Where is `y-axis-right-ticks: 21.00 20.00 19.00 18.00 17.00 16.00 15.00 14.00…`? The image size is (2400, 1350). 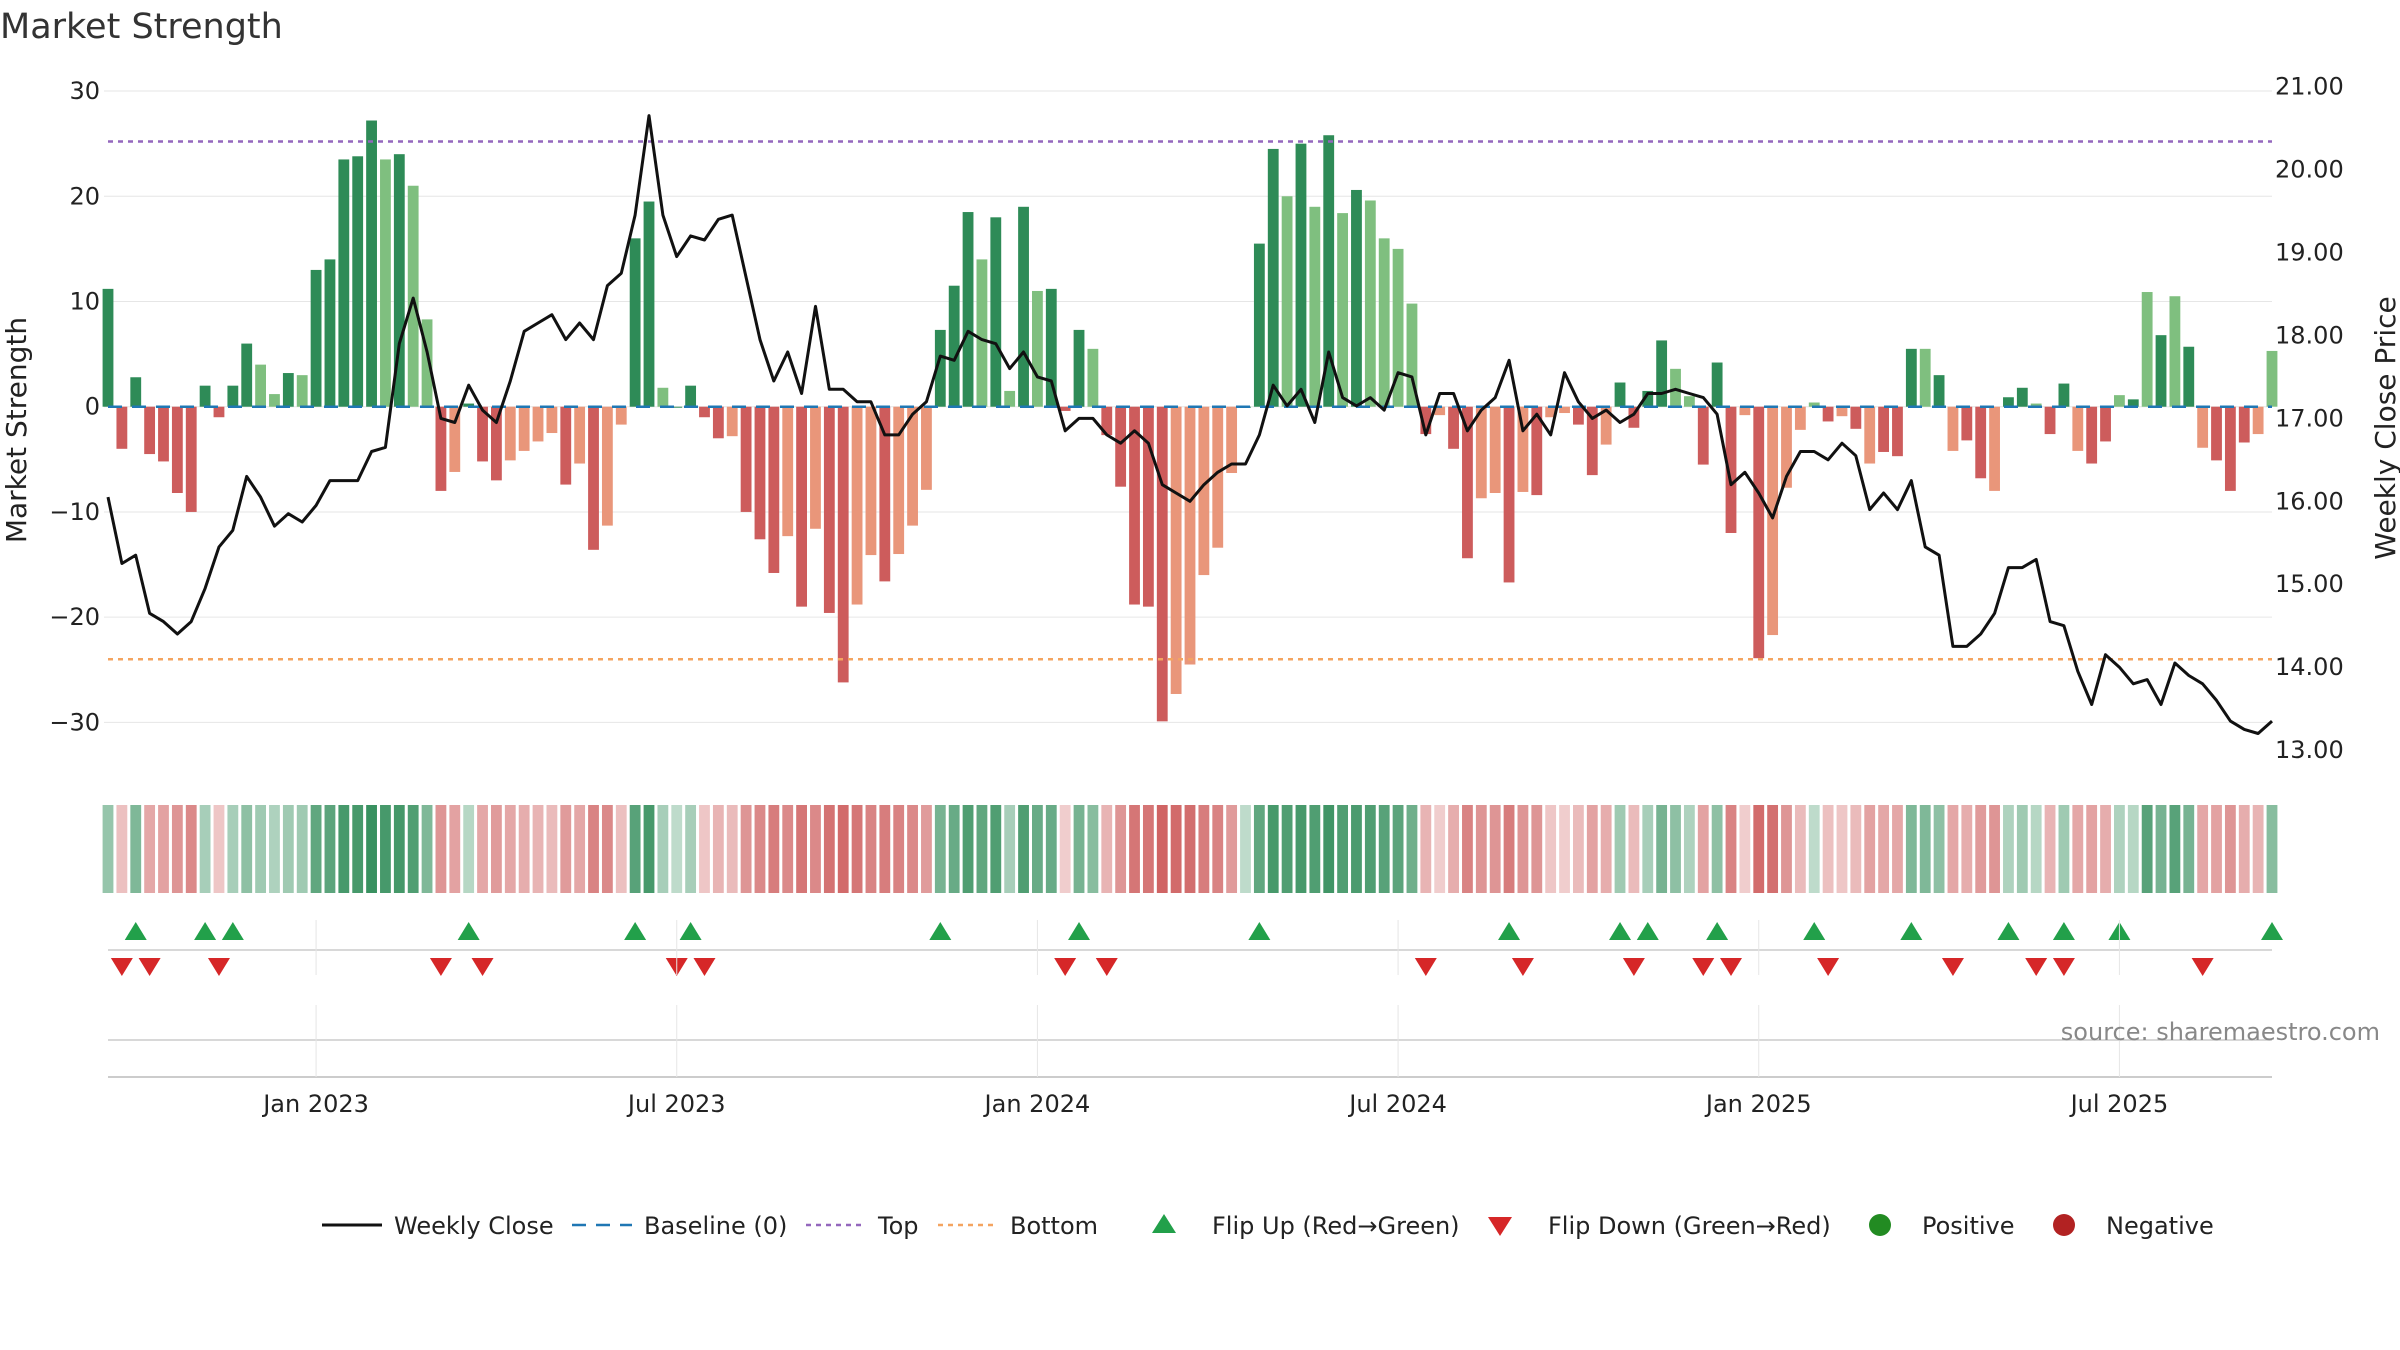 y-axis-right-ticks: 21.00 20.00 19.00 18.00 17.00 16.00 15.00 14.00… is located at coordinates (2309, 419).